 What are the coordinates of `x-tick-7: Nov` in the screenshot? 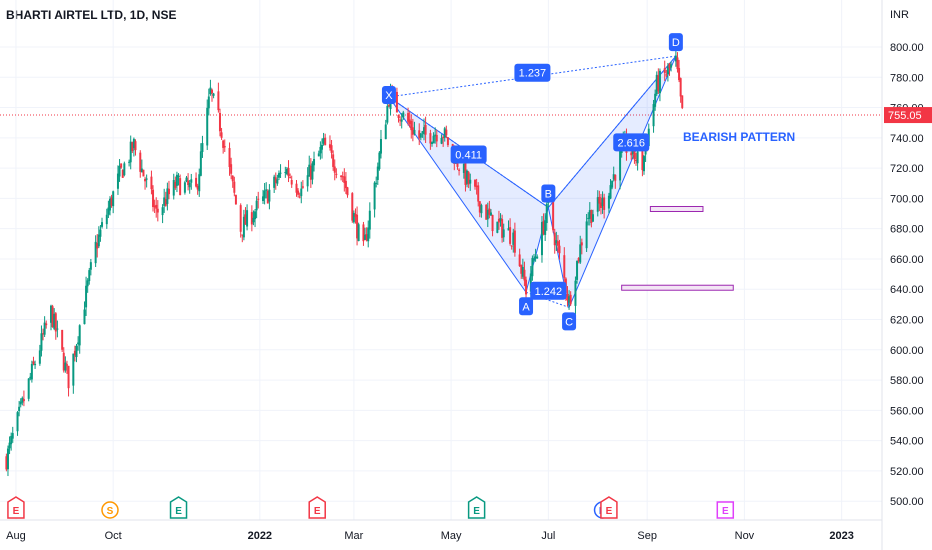 It's located at (745, 536).